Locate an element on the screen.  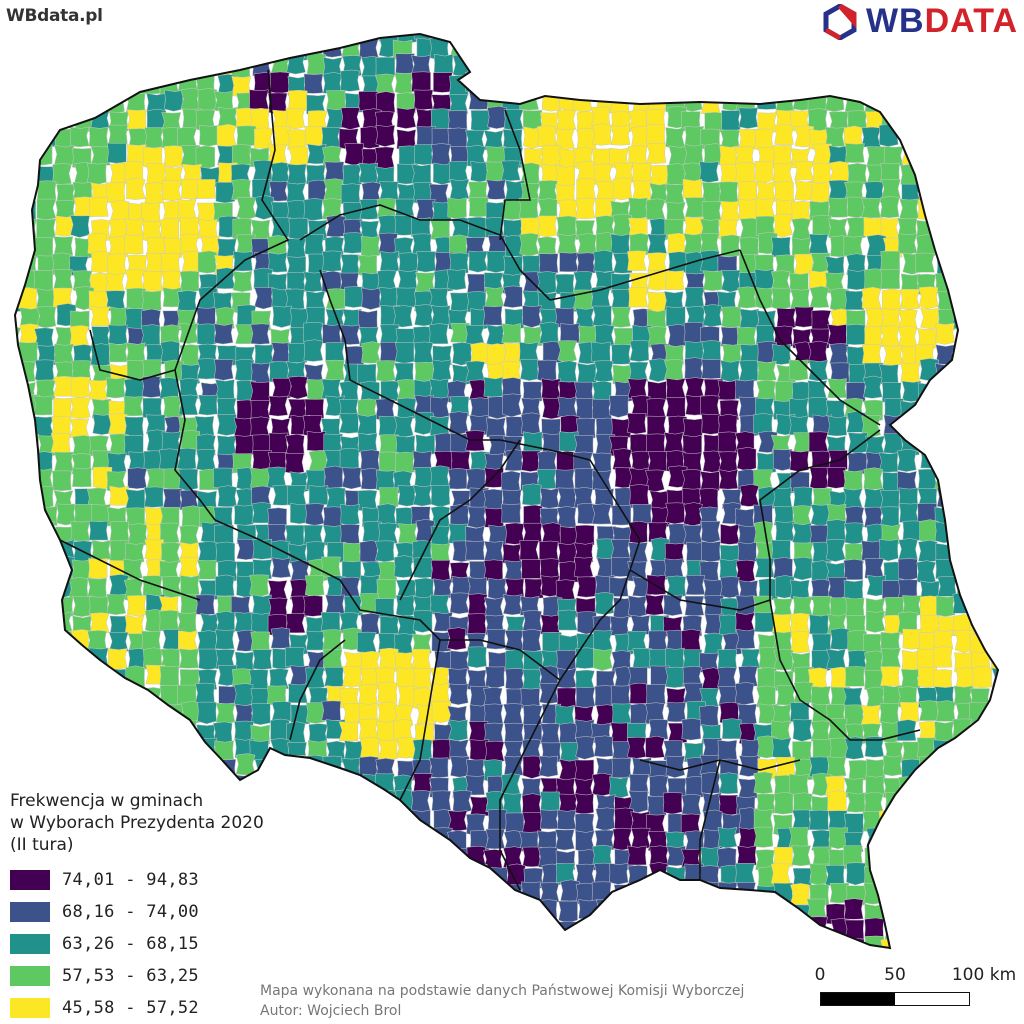
site-label: WBdata.pl is located at coordinates (54, 16).